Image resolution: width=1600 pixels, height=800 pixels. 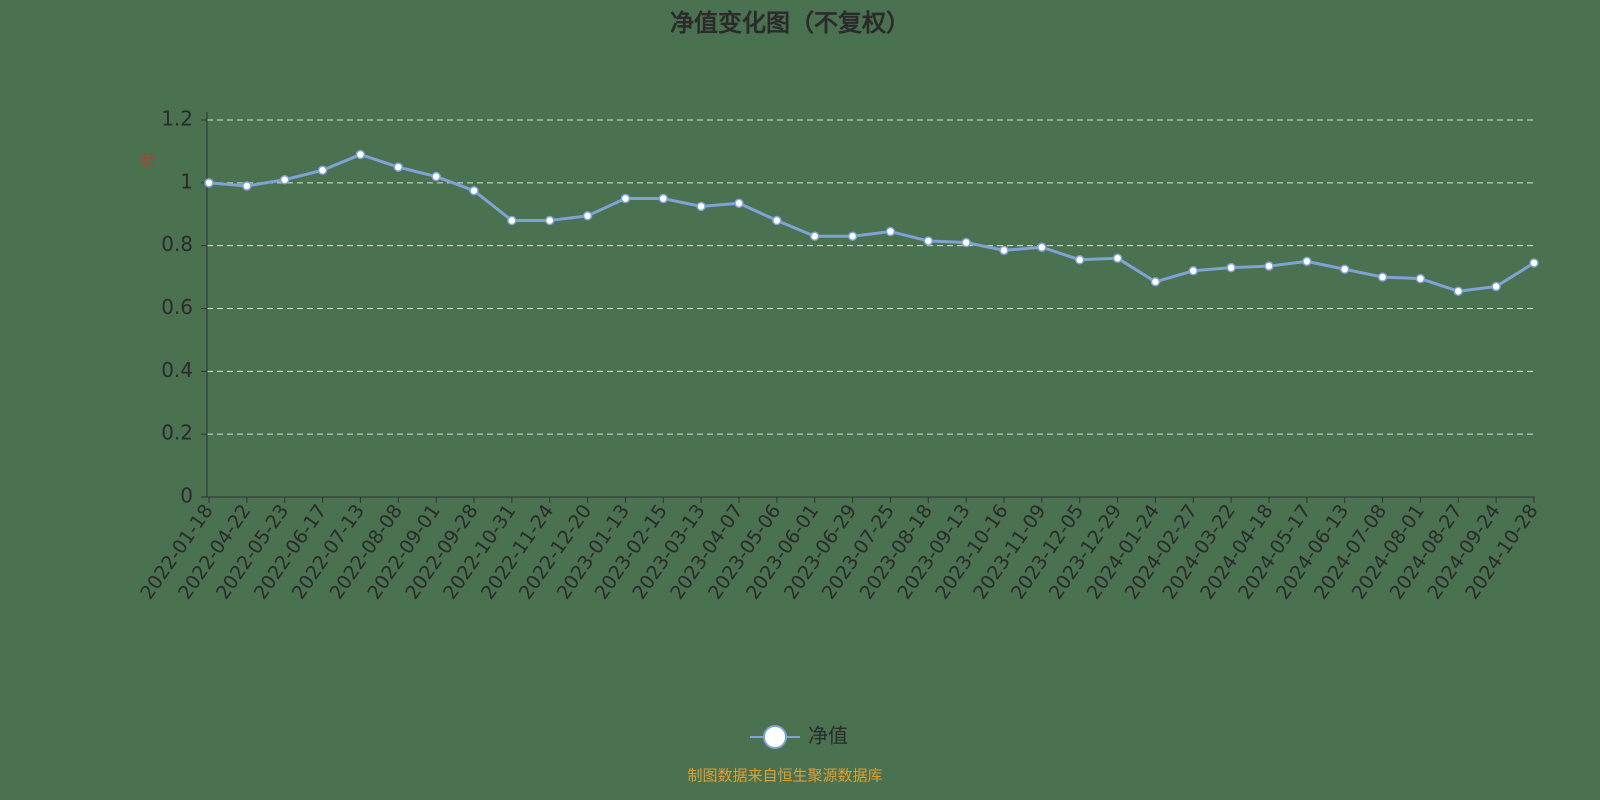 What do you see at coordinates (186, 181) in the screenshot?
I see `y-tick-label: 1` at bounding box center [186, 181].